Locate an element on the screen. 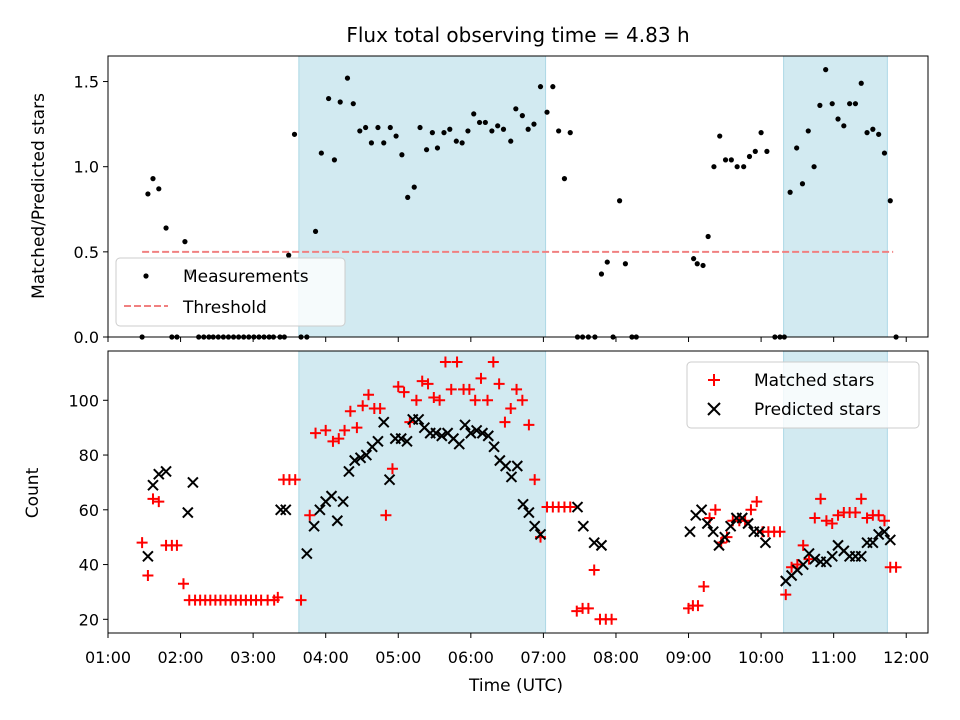  count-y-axis: 20 40 60 80 100 is located at coordinates (88, 510).